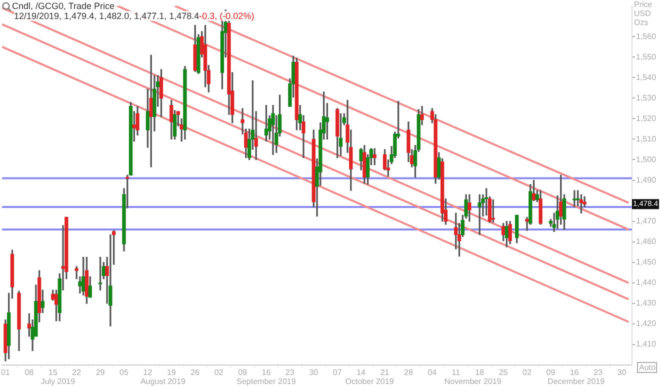 The width and height of the screenshot is (660, 387). What do you see at coordinates (101, 373) in the screenshot?
I see `x-tick-label: 29` at bounding box center [101, 373].